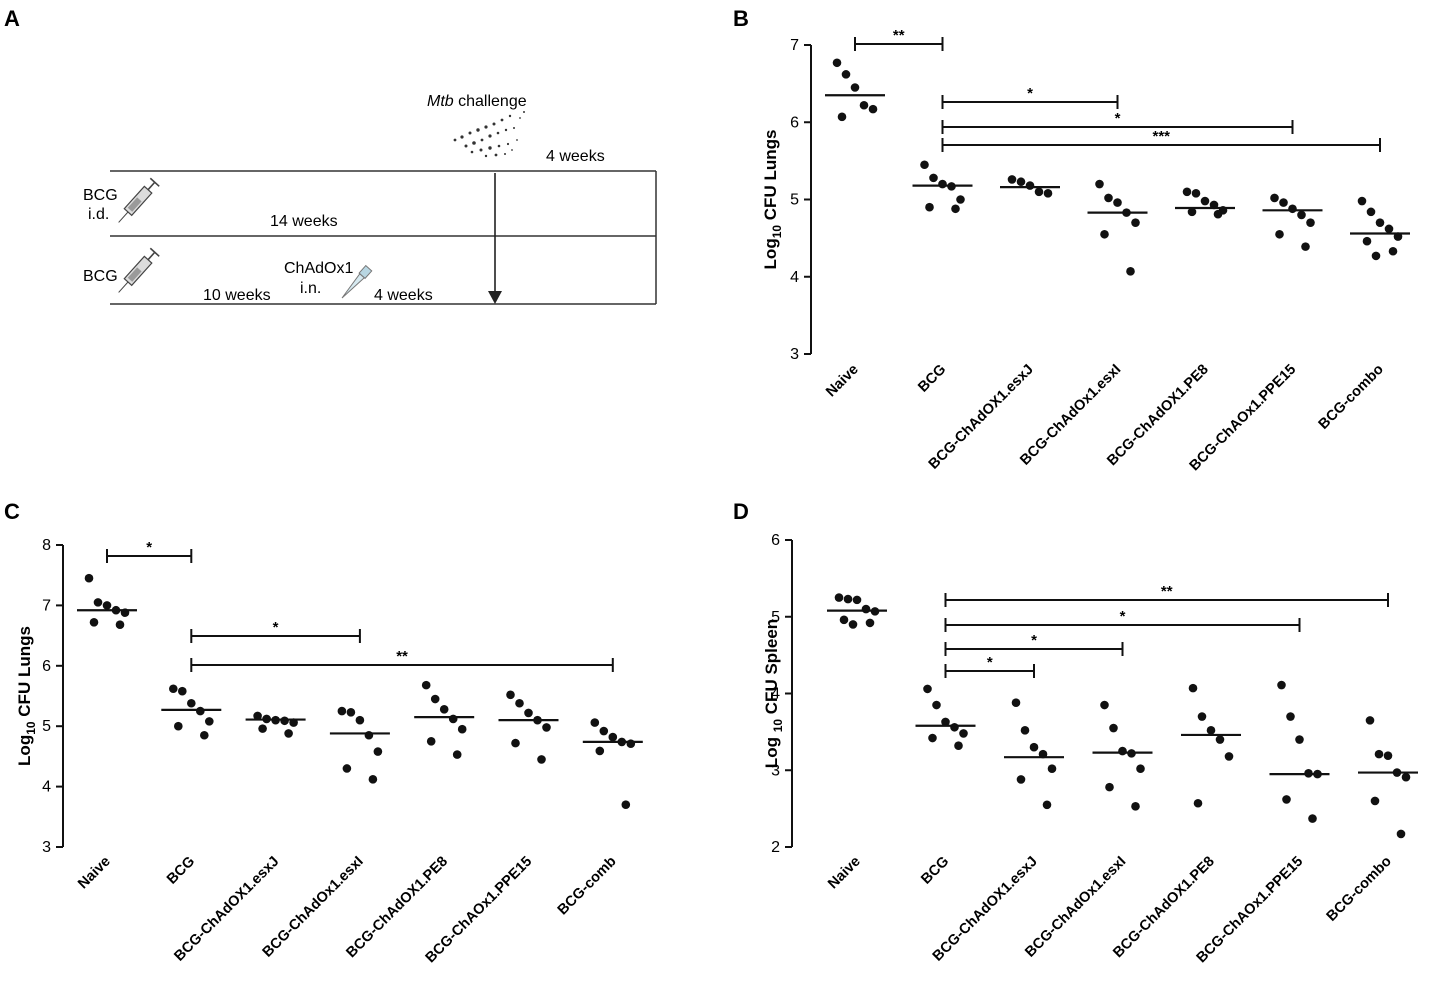 The image size is (1431, 999). I want to click on row1-route: i.d., so click(98, 214).